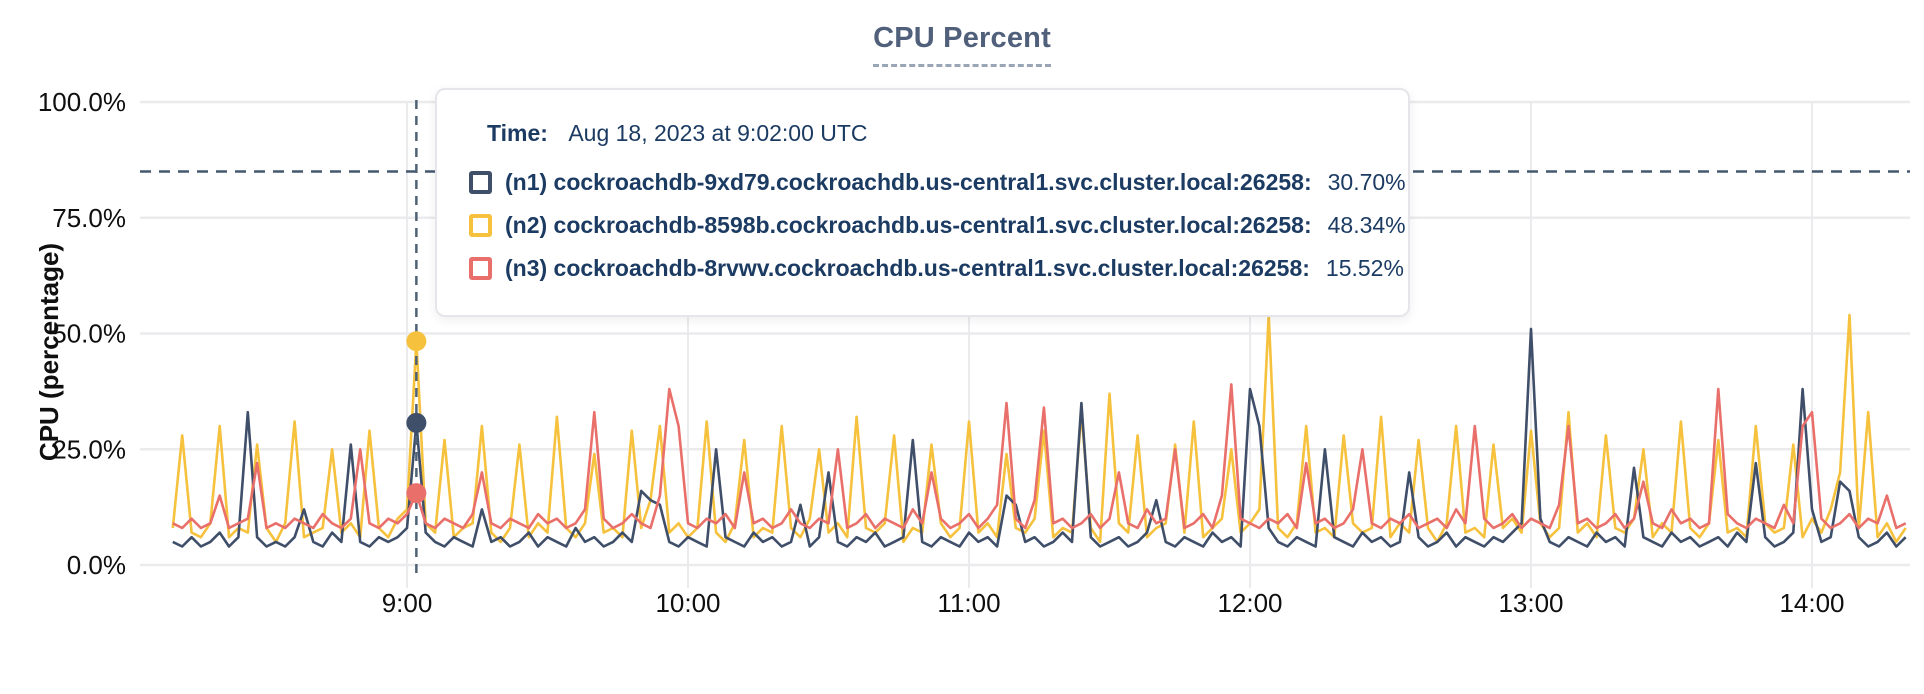  I want to click on x-tick-label: 14:00, so click(1811, 603).